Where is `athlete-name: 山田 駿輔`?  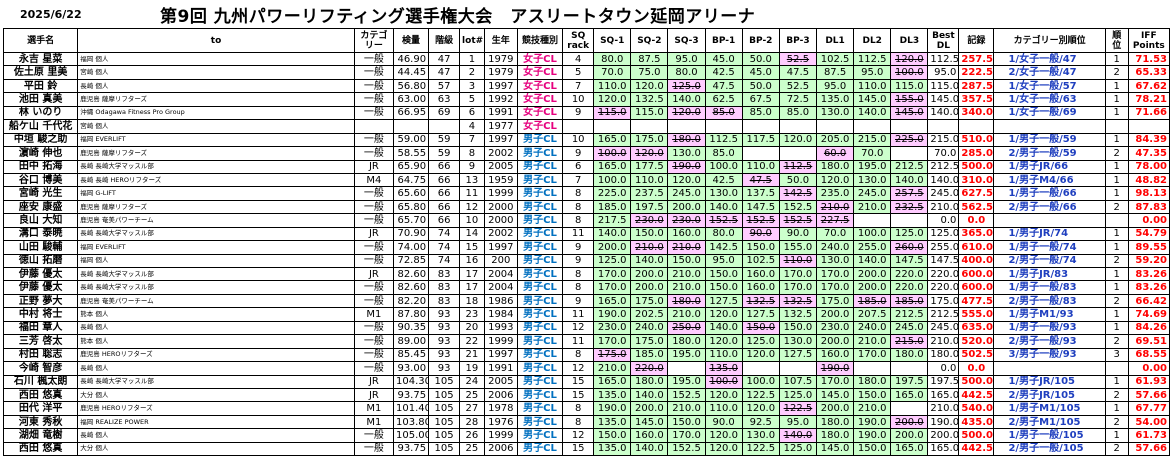 athlete-name: 山田 駿輔 is located at coordinates (40, 247).